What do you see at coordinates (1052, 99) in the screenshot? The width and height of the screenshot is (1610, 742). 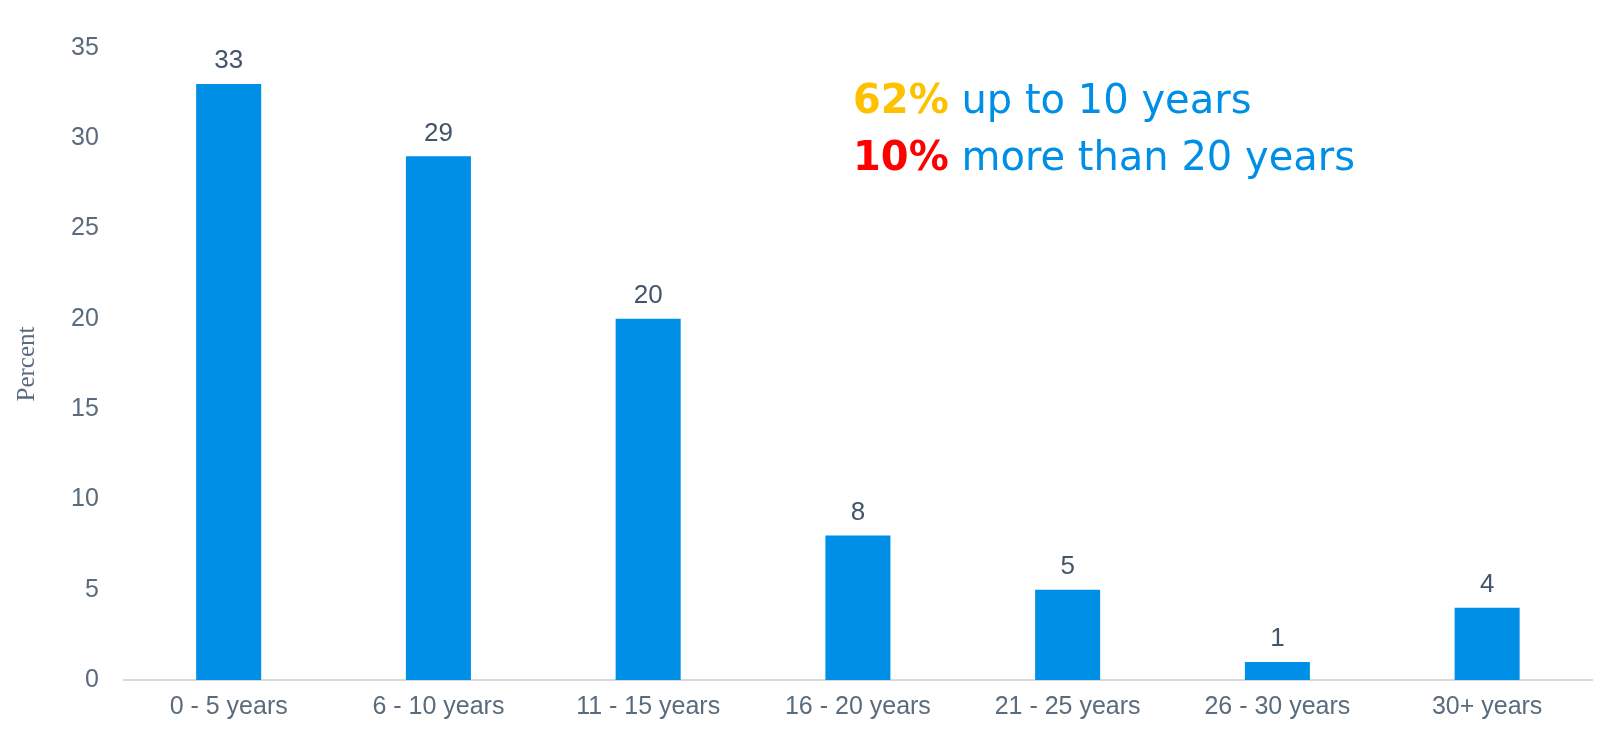 I see `annotation: 62% up to 10 years` at bounding box center [1052, 99].